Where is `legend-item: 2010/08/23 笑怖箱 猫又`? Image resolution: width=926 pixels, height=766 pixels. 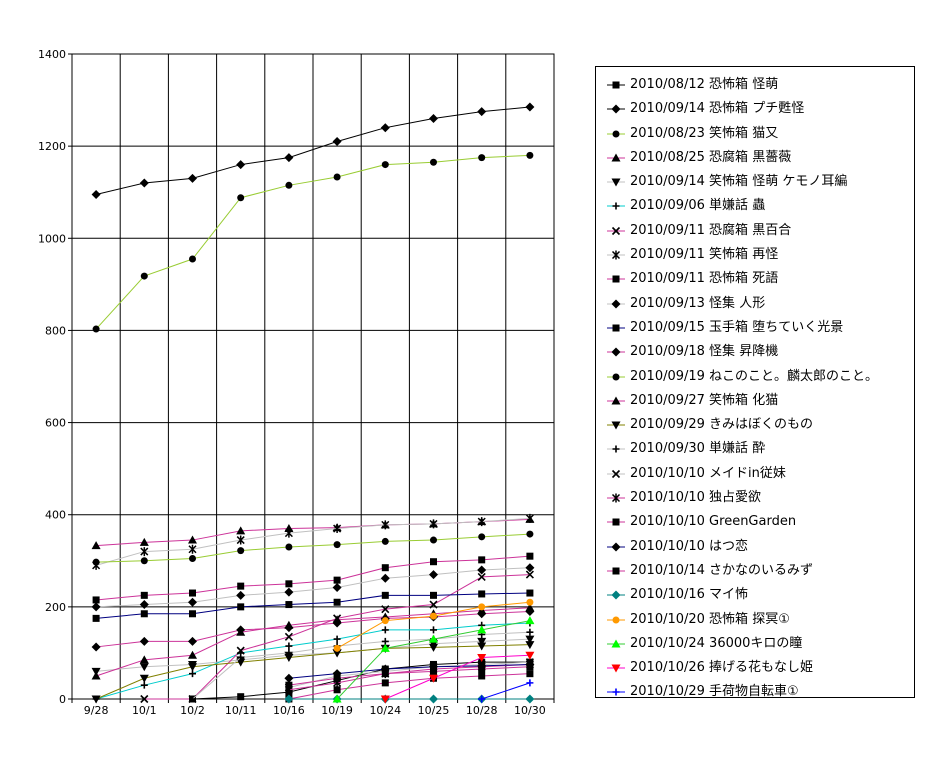
legend-item: 2010/08/23 笑怖箱 猫又 is located at coordinates (755, 134).